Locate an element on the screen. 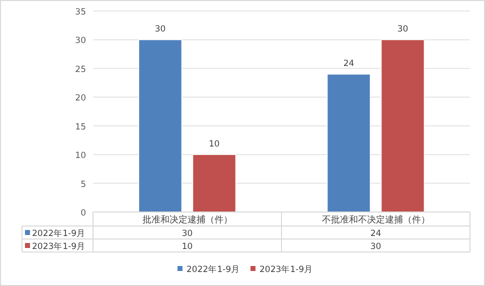  y-tick-label: 15 is located at coordinates (80, 127).